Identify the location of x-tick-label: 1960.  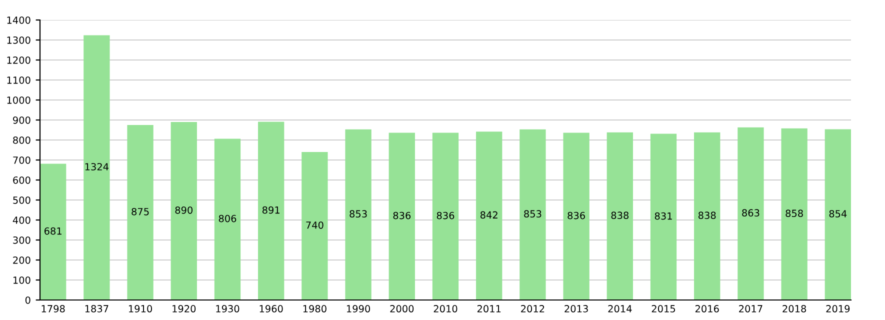
(271, 308).